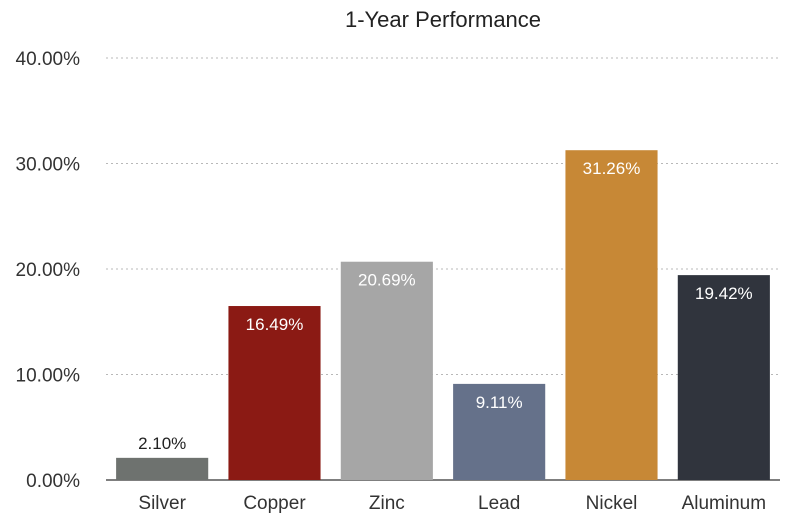 The height and width of the screenshot is (522, 794). What do you see at coordinates (612, 168) in the screenshot?
I see `data-label-nickel: 31.26%` at bounding box center [612, 168].